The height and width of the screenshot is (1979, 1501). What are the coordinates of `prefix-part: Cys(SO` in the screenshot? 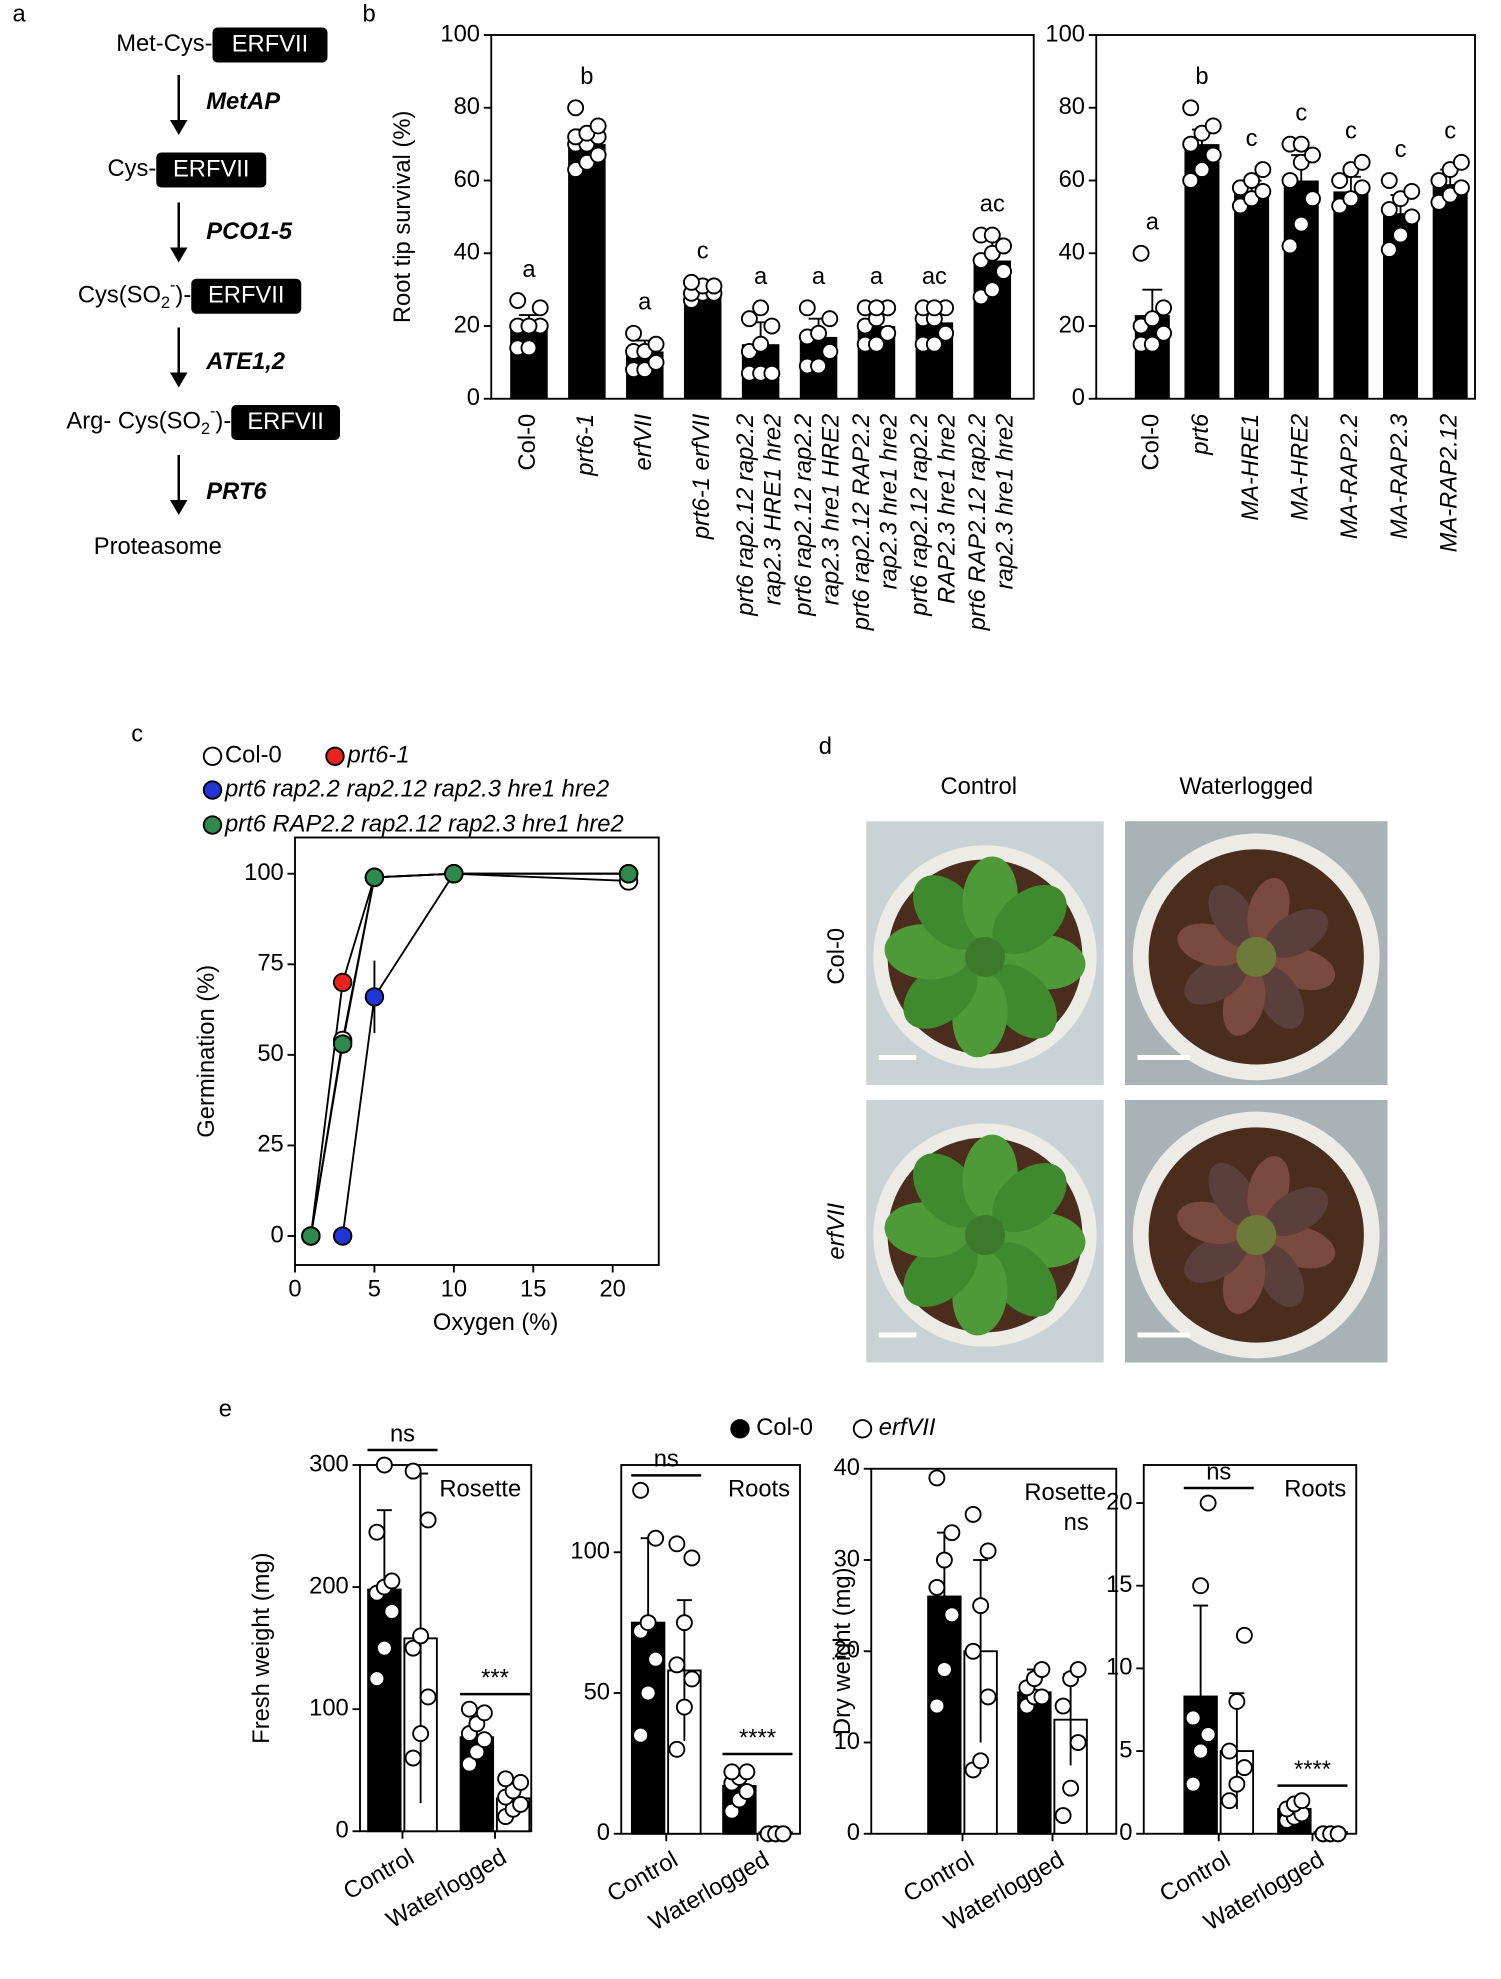 It's located at (119, 295).